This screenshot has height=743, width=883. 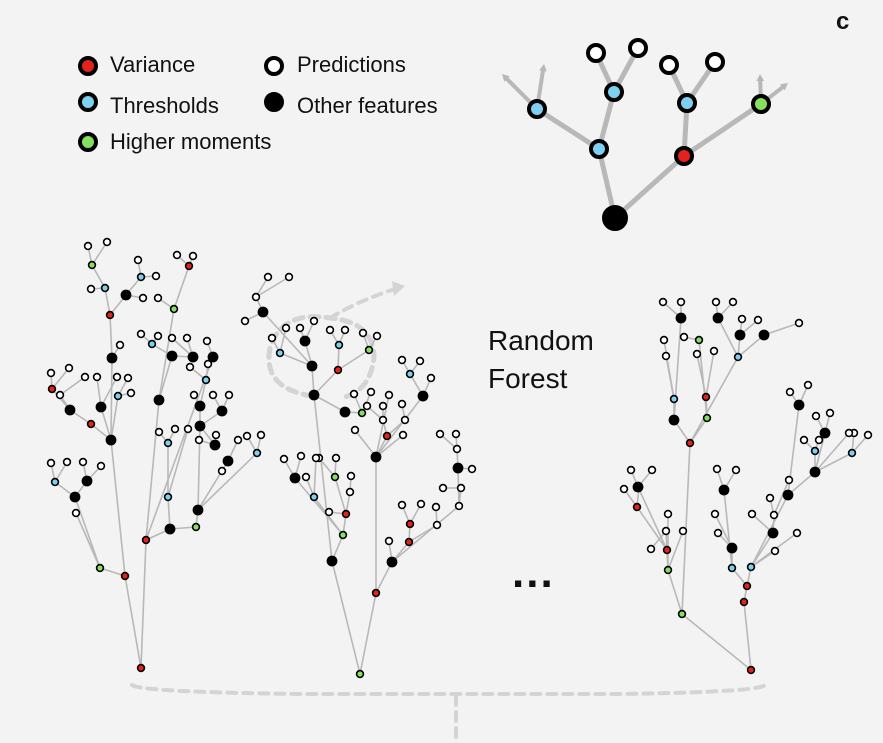 I want to click on panel-label: c, so click(x=843, y=21).